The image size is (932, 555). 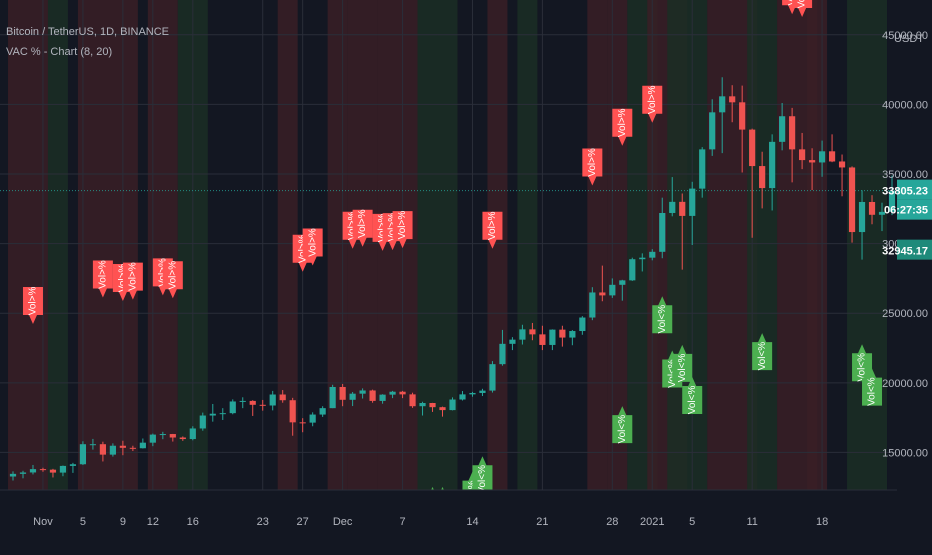 What do you see at coordinates (303, 522) in the screenshot?
I see `time-tick-label: 27` at bounding box center [303, 522].